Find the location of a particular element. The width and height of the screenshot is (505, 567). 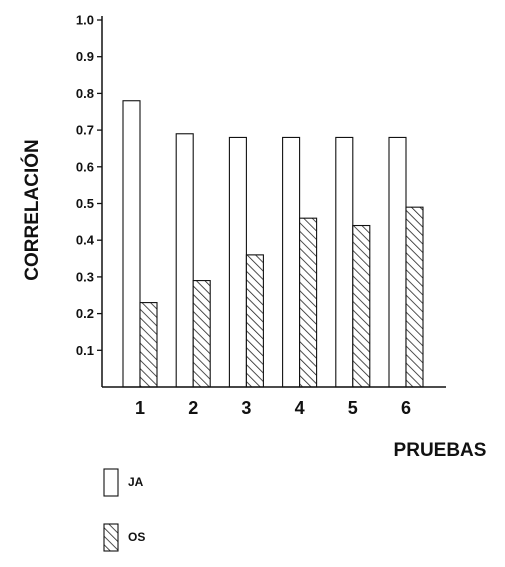

x-tick-label: 1 is located at coordinates (140, 408).